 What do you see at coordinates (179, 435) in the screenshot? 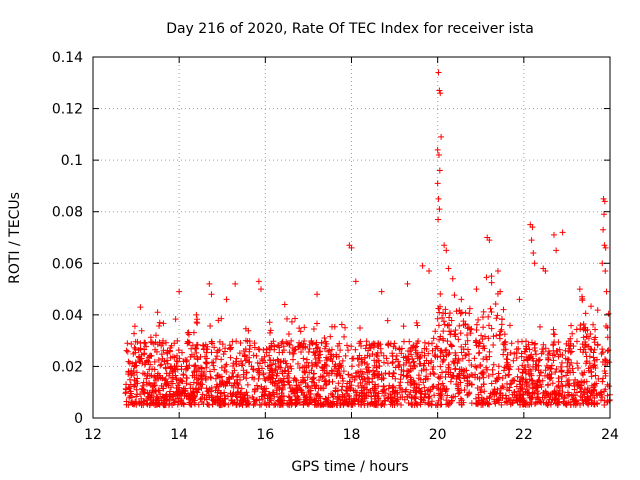
I see `x-tick-label: 14` at bounding box center [179, 435].